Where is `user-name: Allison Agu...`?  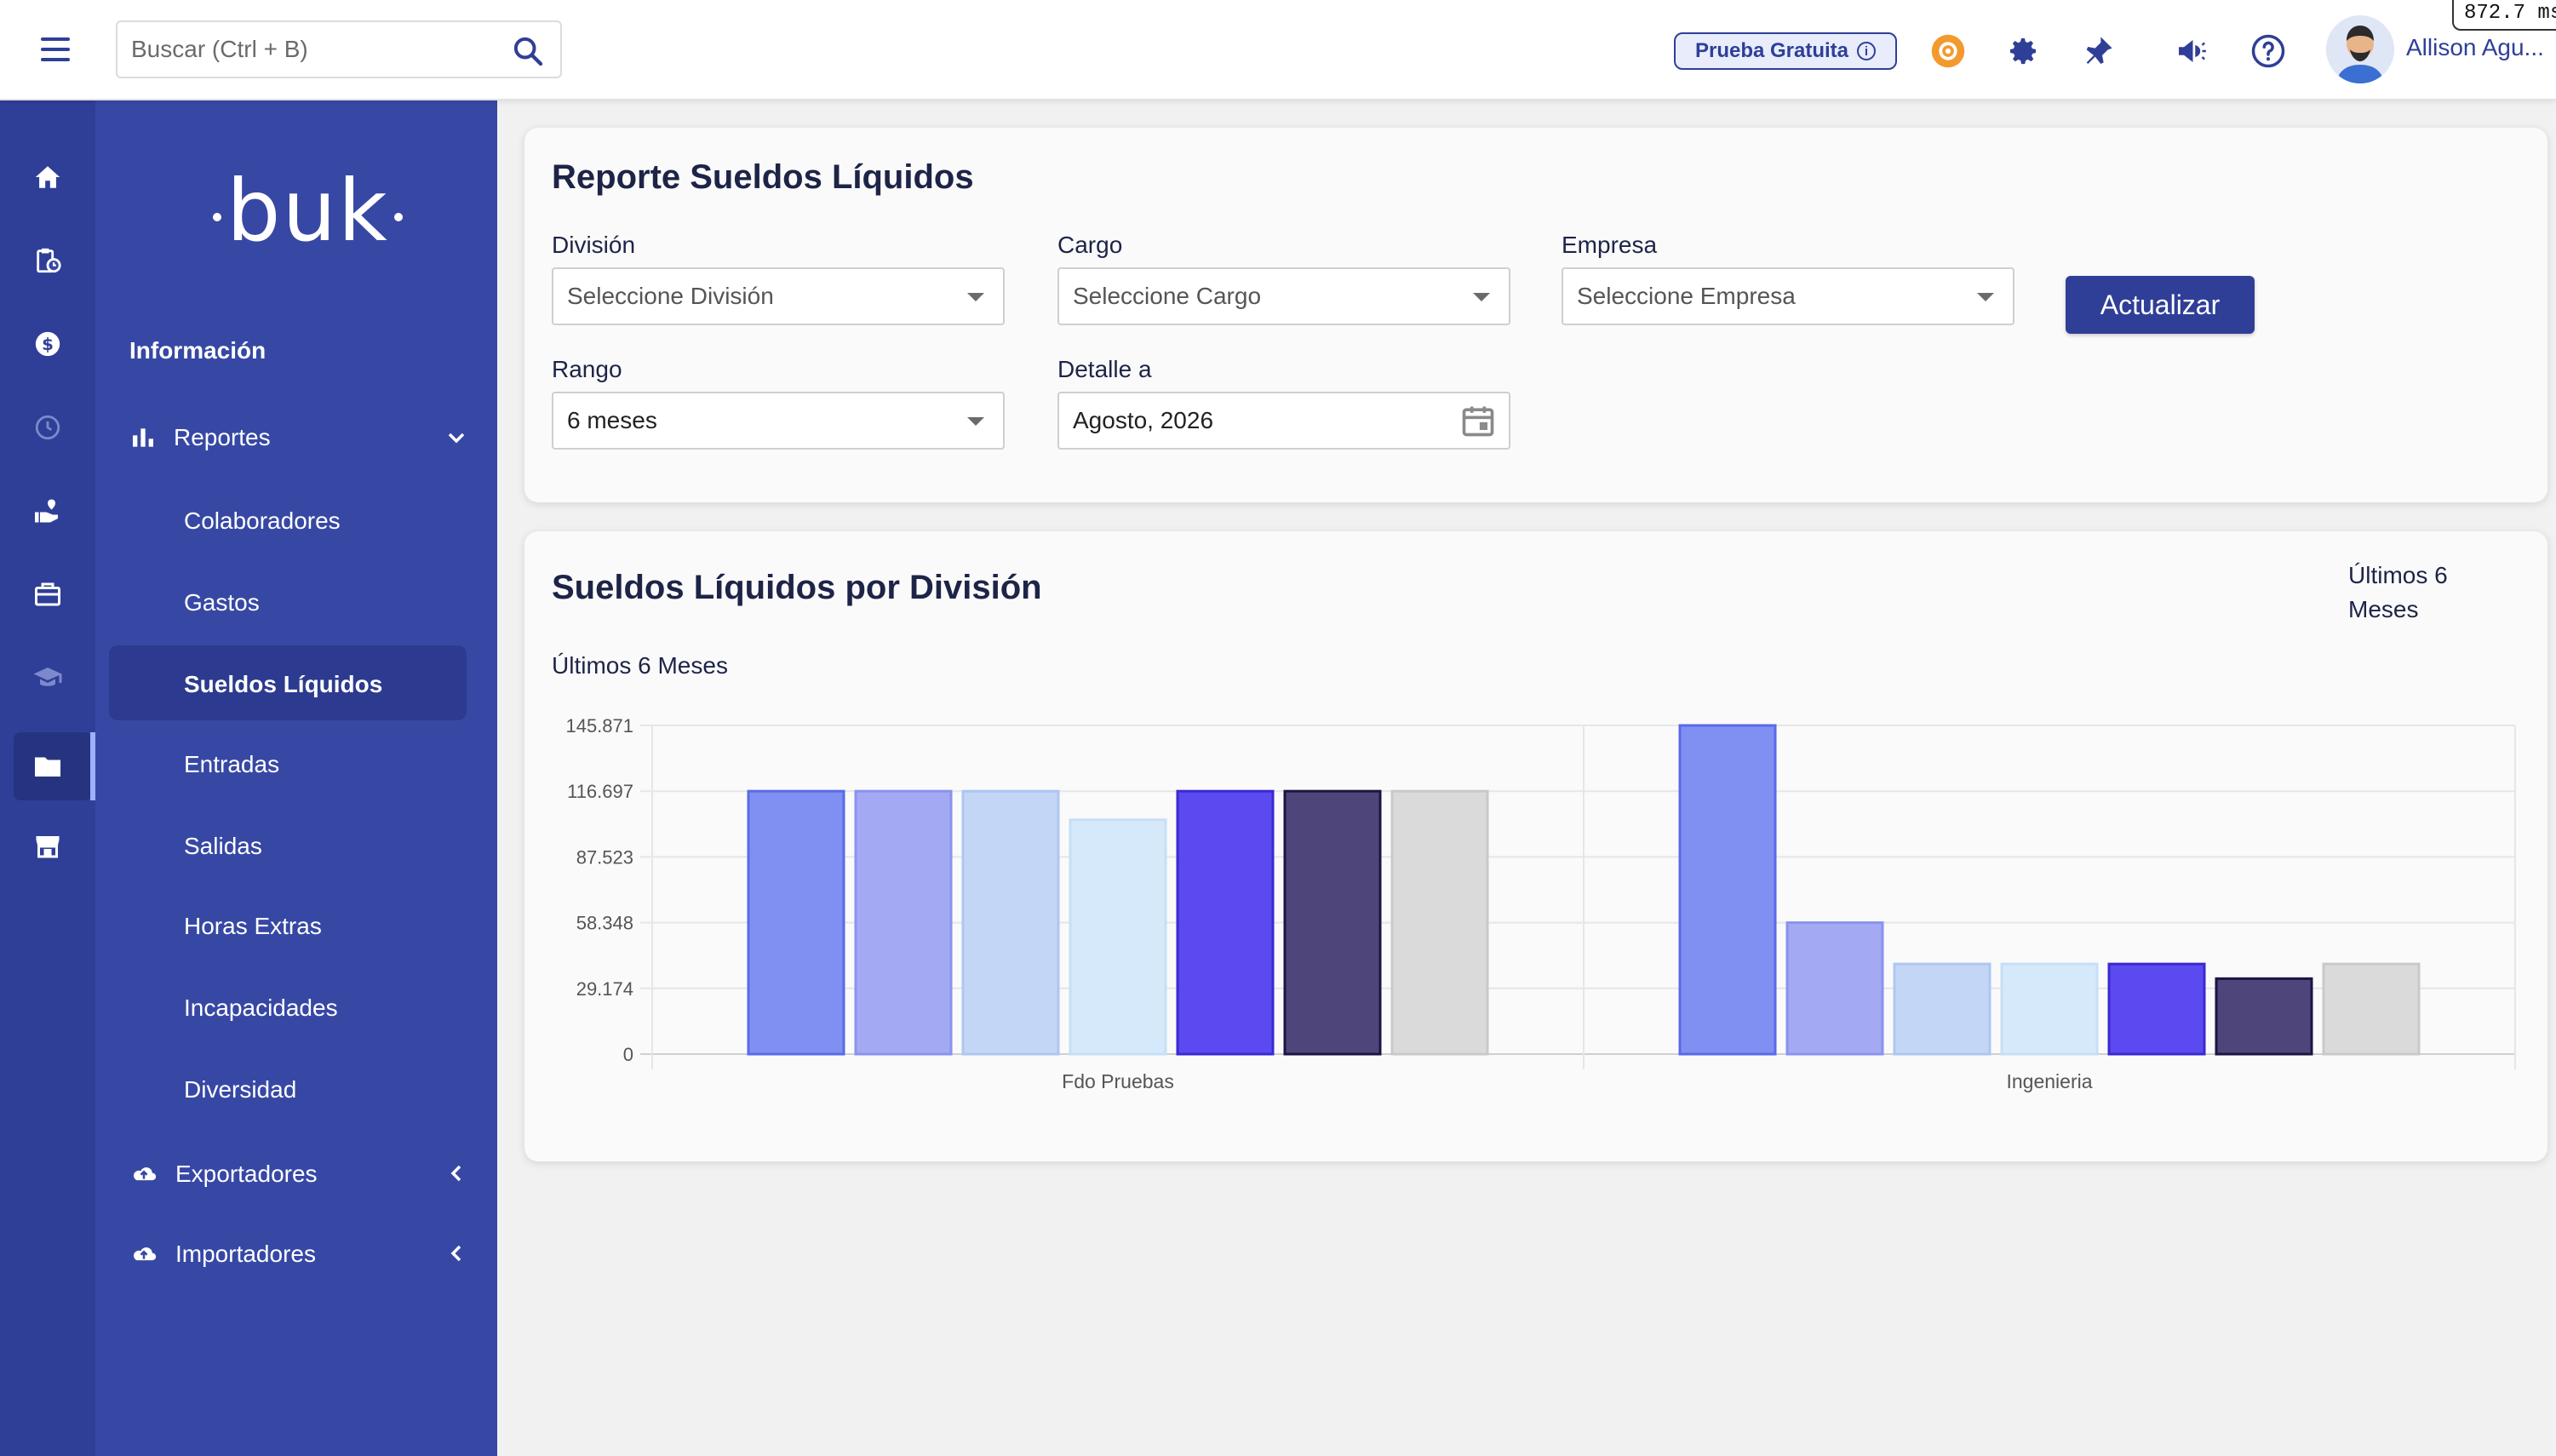 user-name: Allison Agu... is located at coordinates (2475, 47).